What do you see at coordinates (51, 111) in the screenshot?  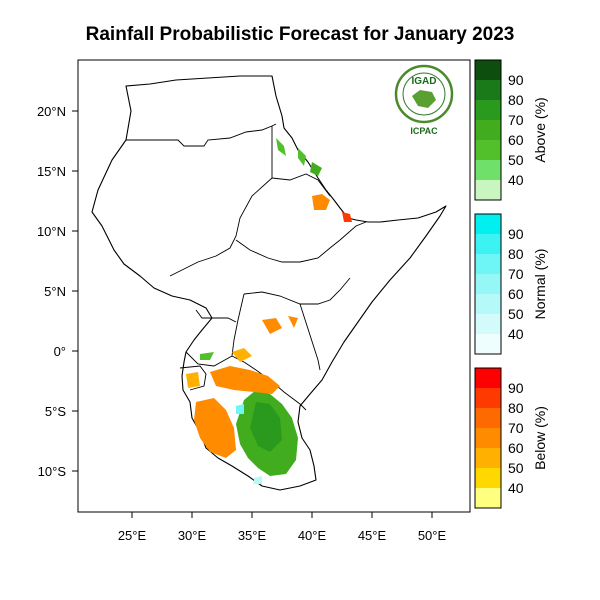 I see `lat-tick-label: 20°N` at bounding box center [51, 111].